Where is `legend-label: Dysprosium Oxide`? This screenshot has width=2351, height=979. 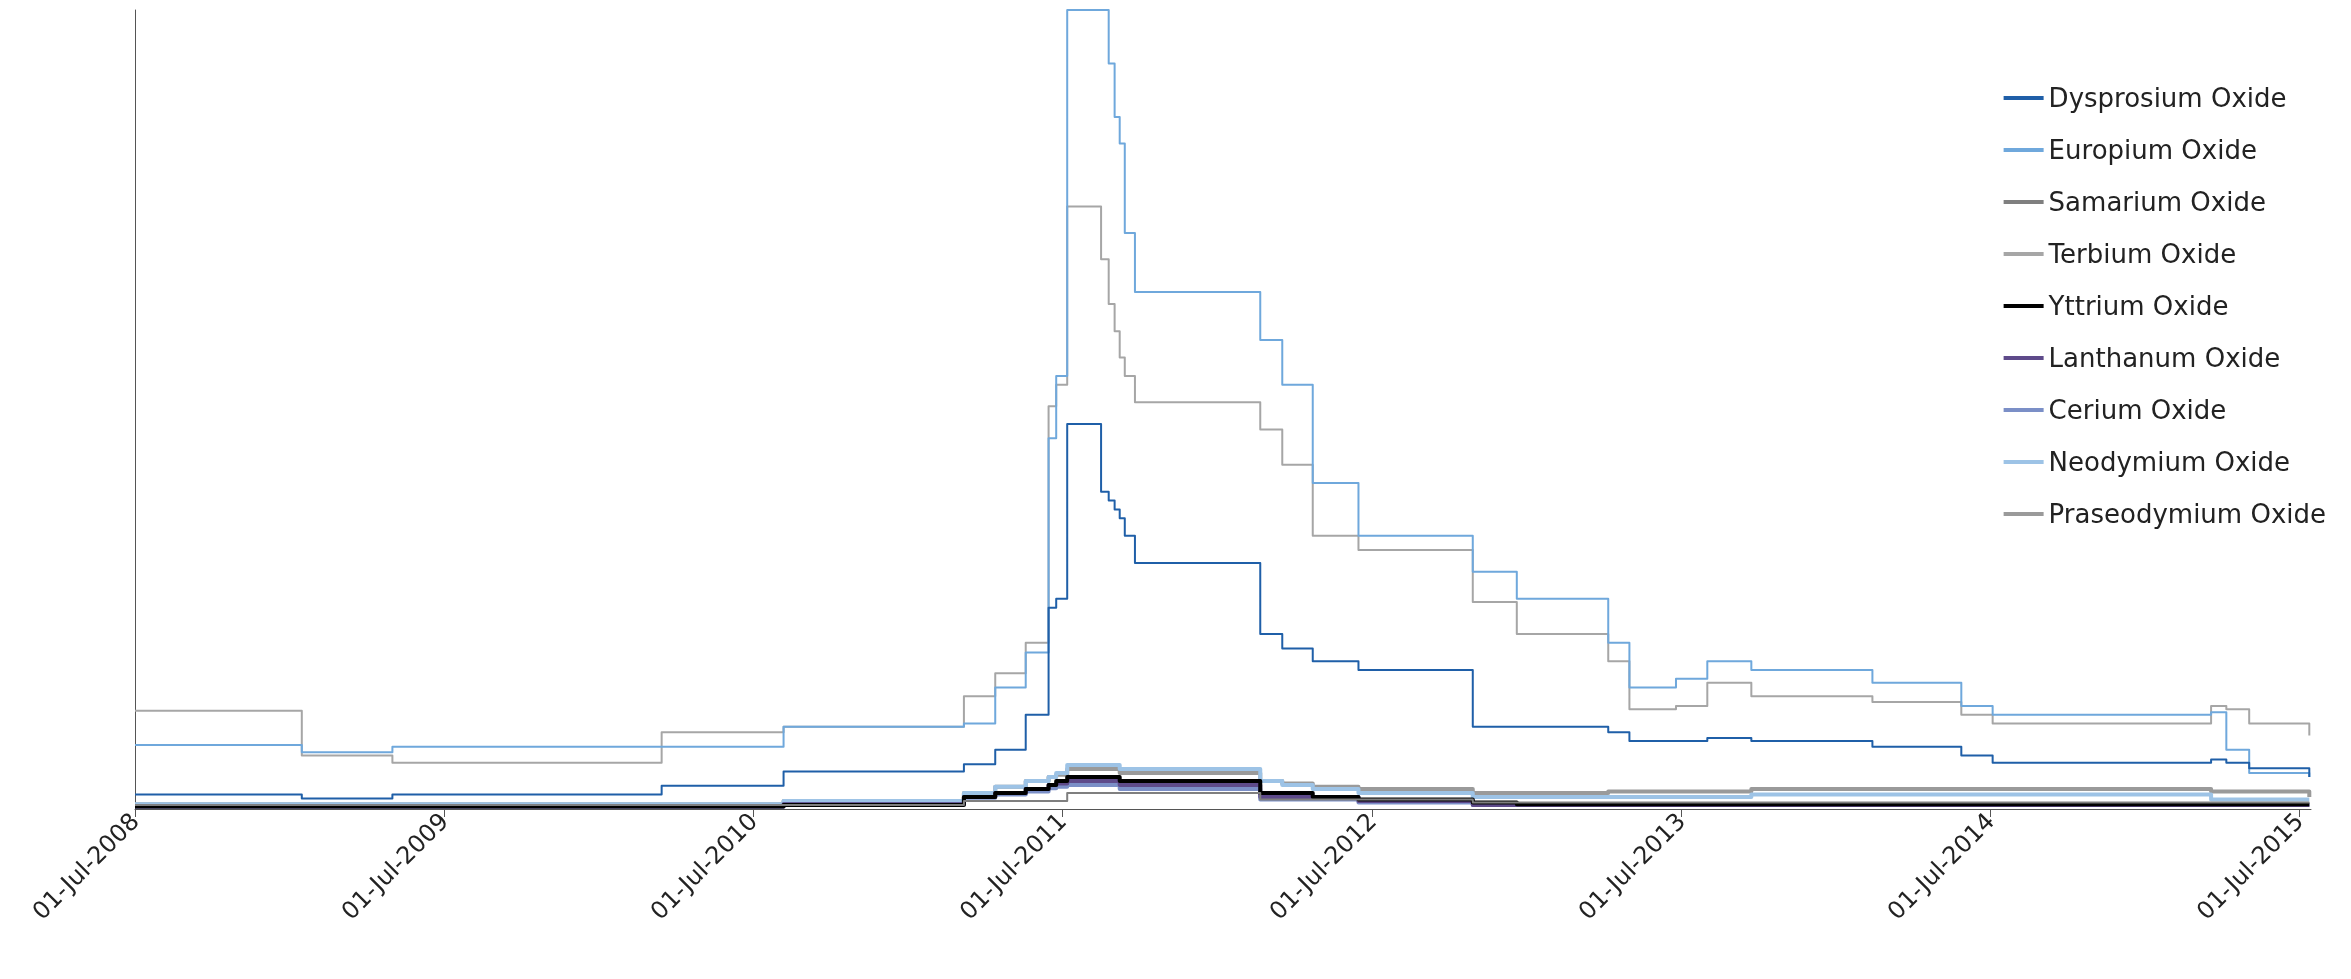
legend-label: Dysprosium Oxide is located at coordinates (2167, 98).